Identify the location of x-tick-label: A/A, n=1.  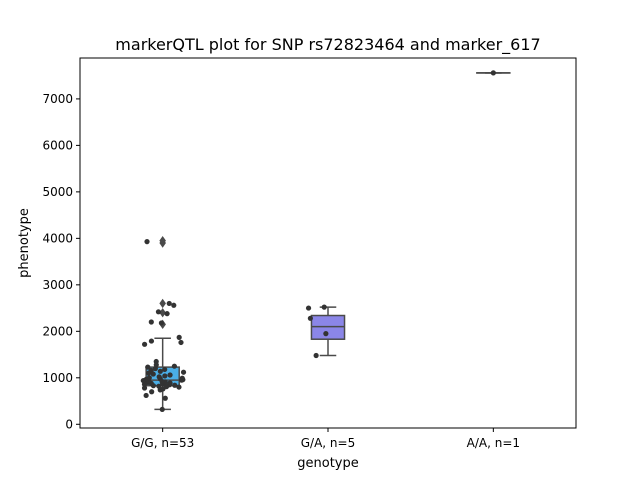
(493, 443).